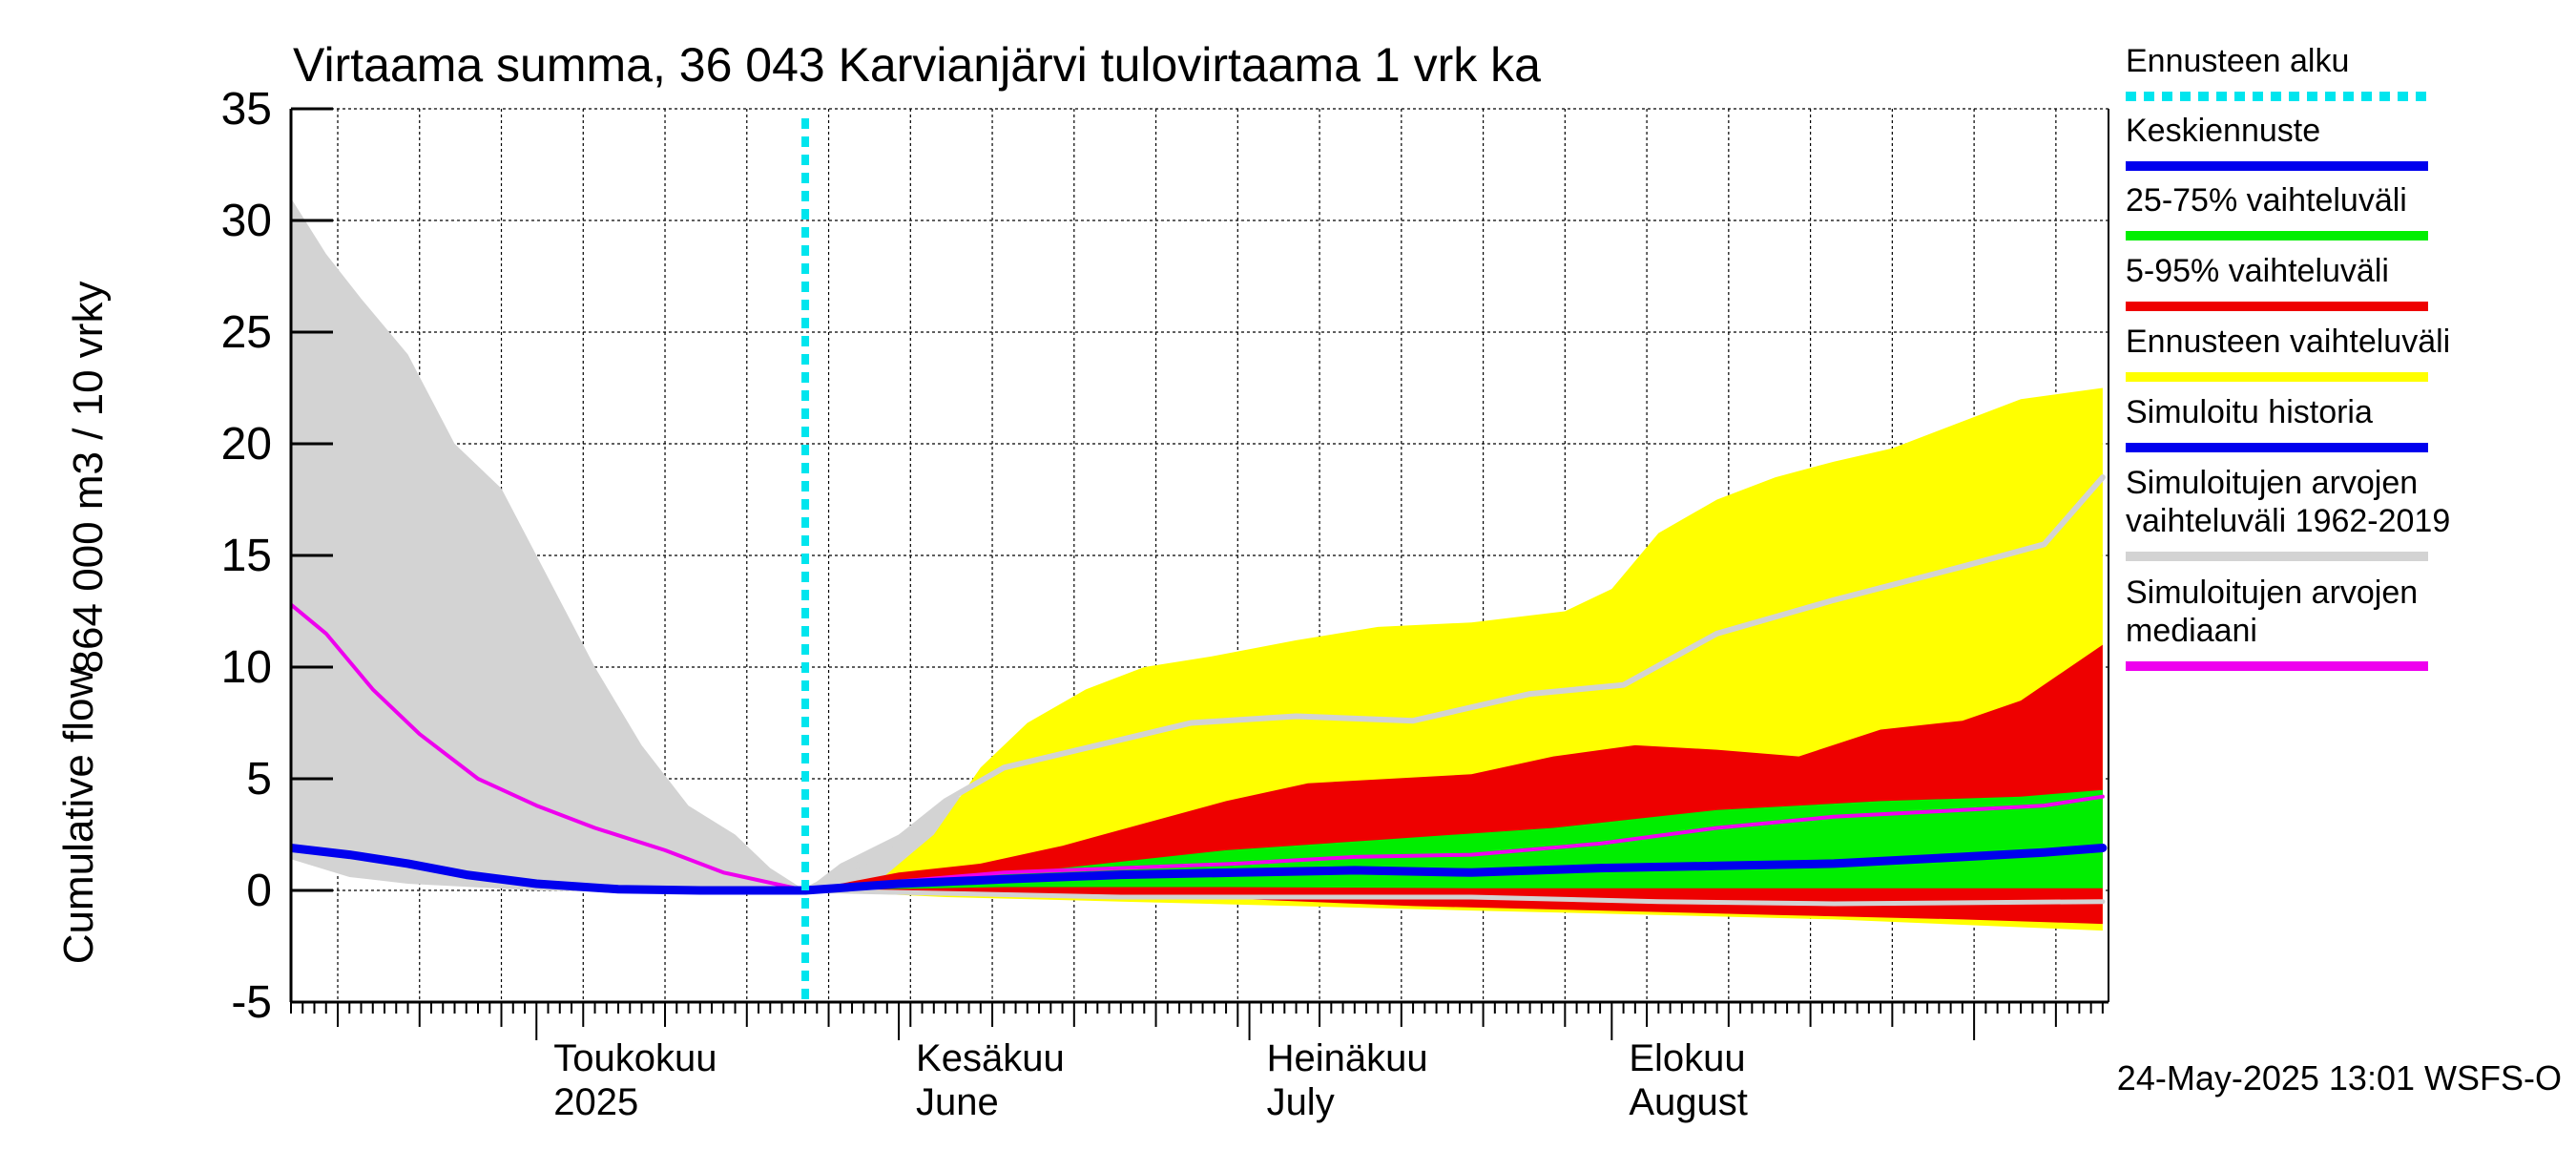  What do you see at coordinates (2249, 412) in the screenshot?
I see `legend-label: Simuloitu historia` at bounding box center [2249, 412].